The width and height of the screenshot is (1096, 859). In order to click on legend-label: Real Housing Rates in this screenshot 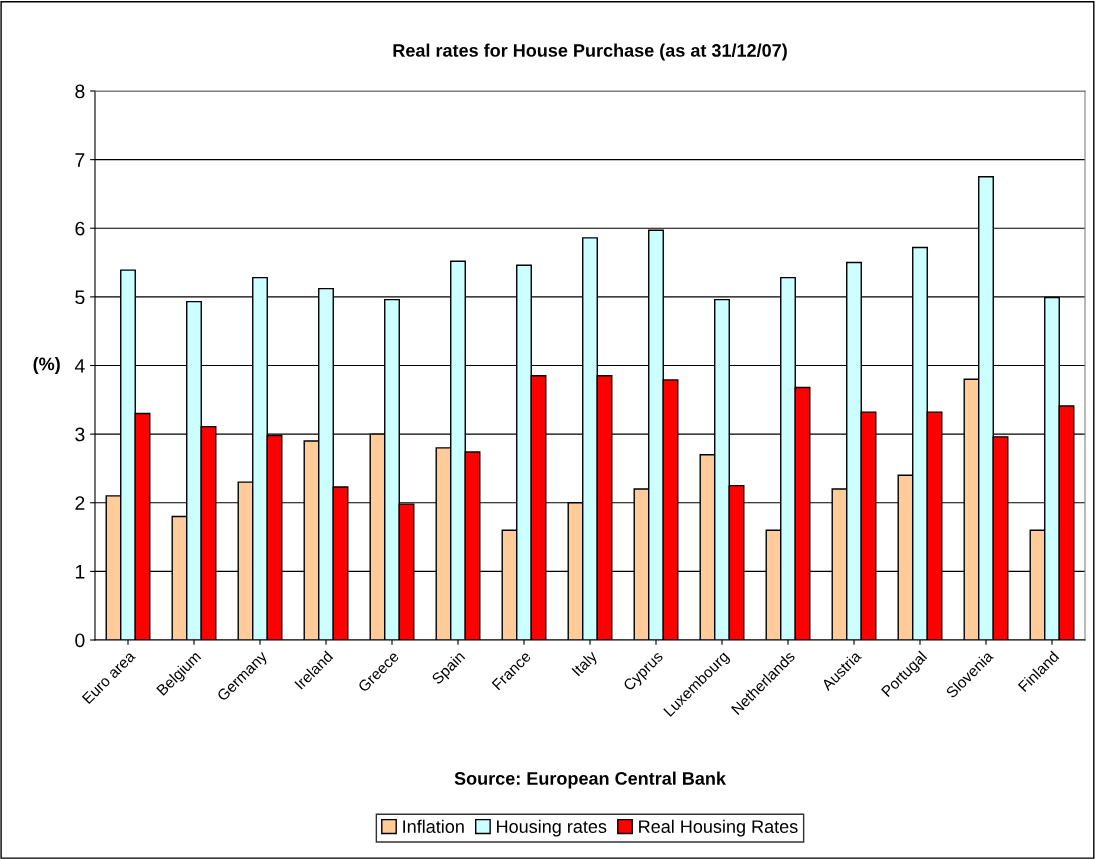, I will do `click(718, 828)`.